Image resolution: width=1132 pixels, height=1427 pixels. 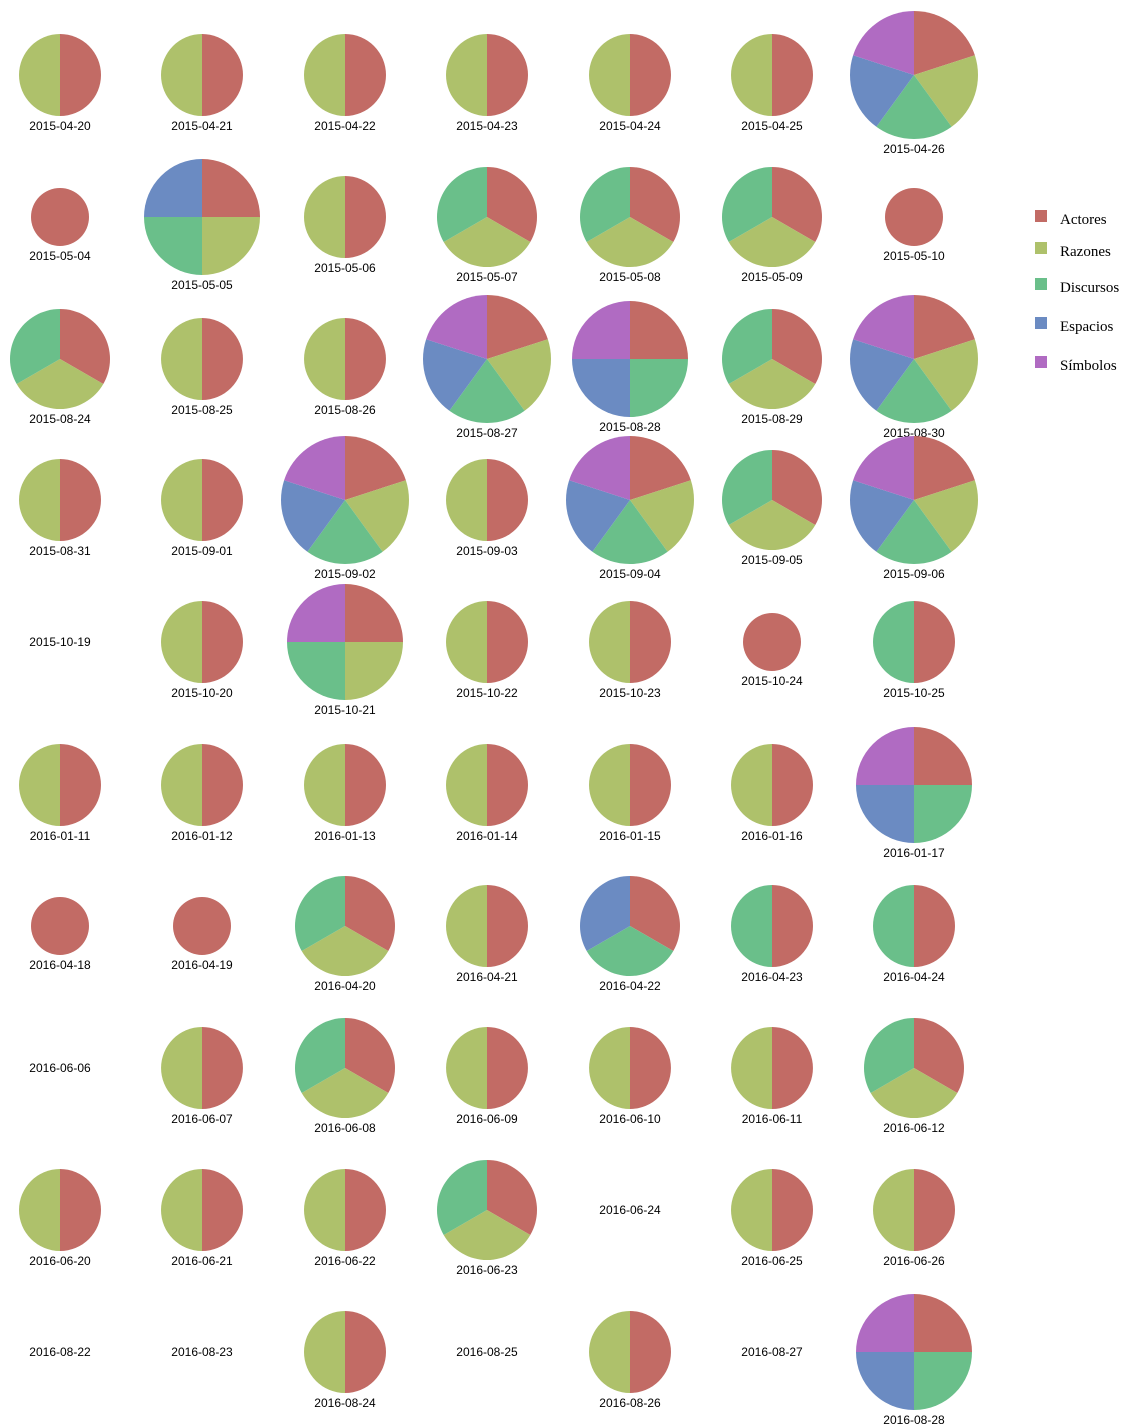 What do you see at coordinates (772, 1076) in the screenshot?
I see `pie-2016-06-11: 2016-06-11` at bounding box center [772, 1076].